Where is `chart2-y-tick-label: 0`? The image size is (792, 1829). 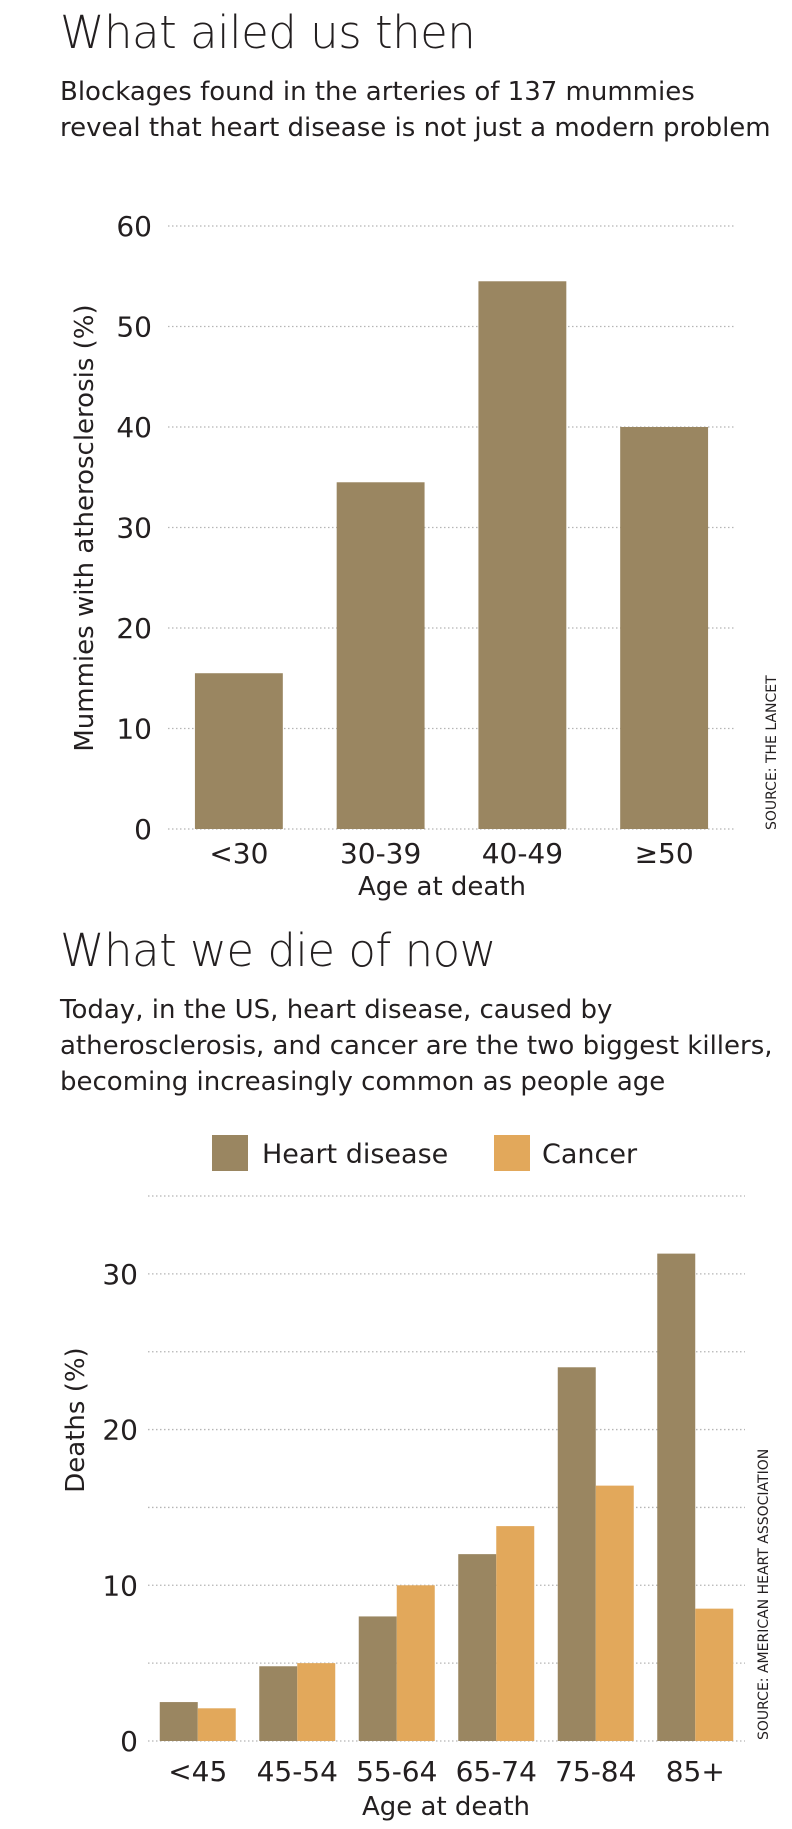 chart2-y-tick-label: 0 is located at coordinates (129, 1741).